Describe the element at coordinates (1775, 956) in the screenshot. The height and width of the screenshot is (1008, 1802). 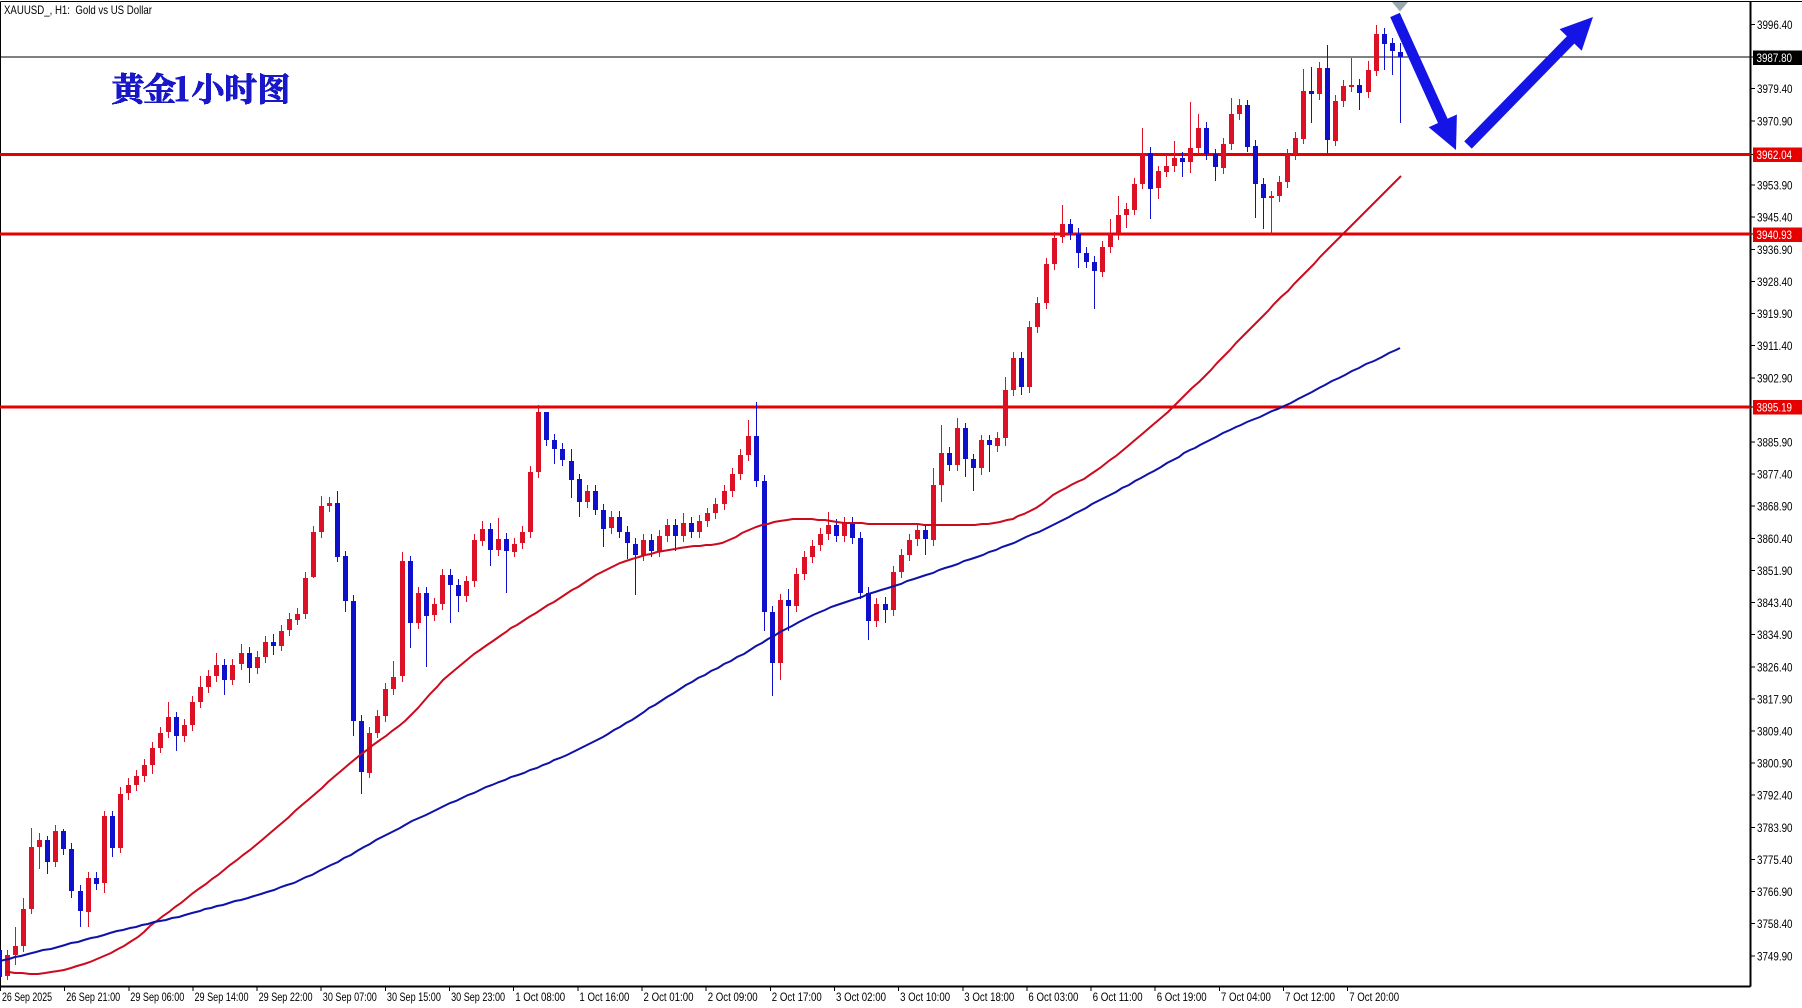
I see `svg-text: 3749.90` at that location.